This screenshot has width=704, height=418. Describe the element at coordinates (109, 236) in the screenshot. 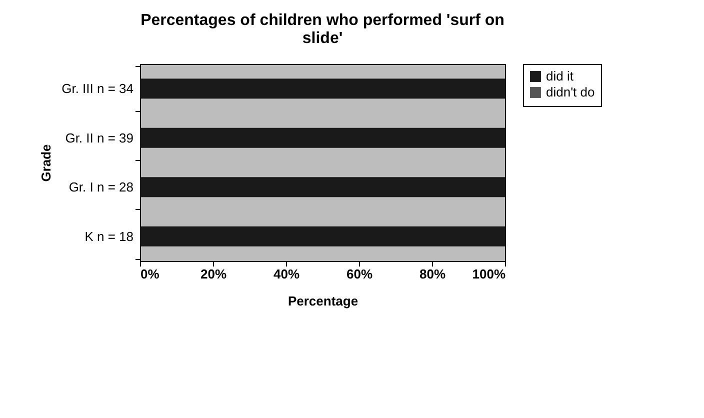

I see `y-tick-label: K n = 18` at that location.